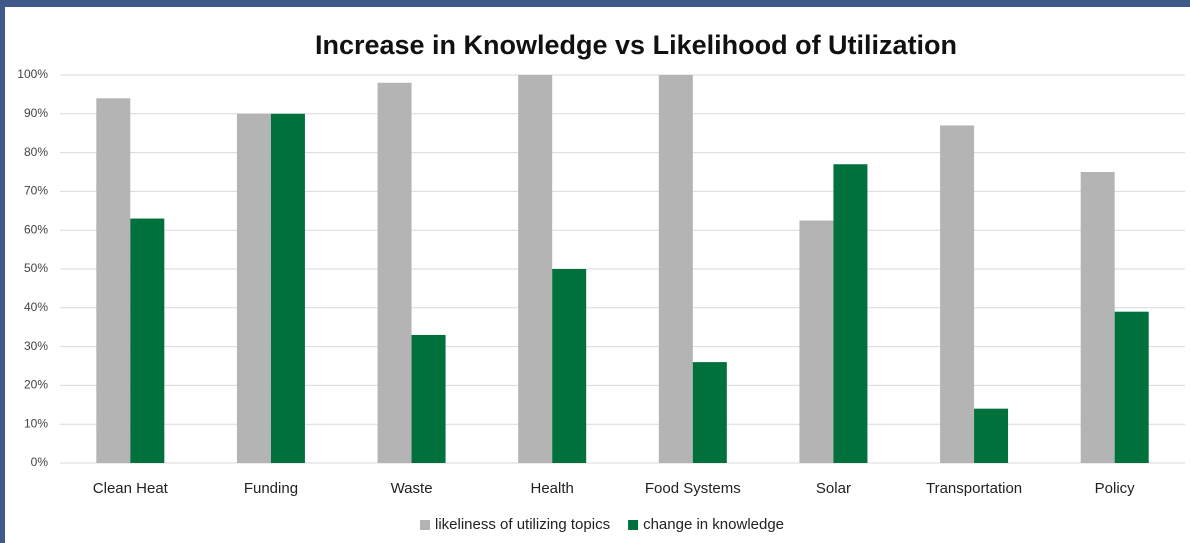 The width and height of the screenshot is (1190, 543). What do you see at coordinates (271, 488) in the screenshot?
I see `x-tick-label: Funding` at bounding box center [271, 488].